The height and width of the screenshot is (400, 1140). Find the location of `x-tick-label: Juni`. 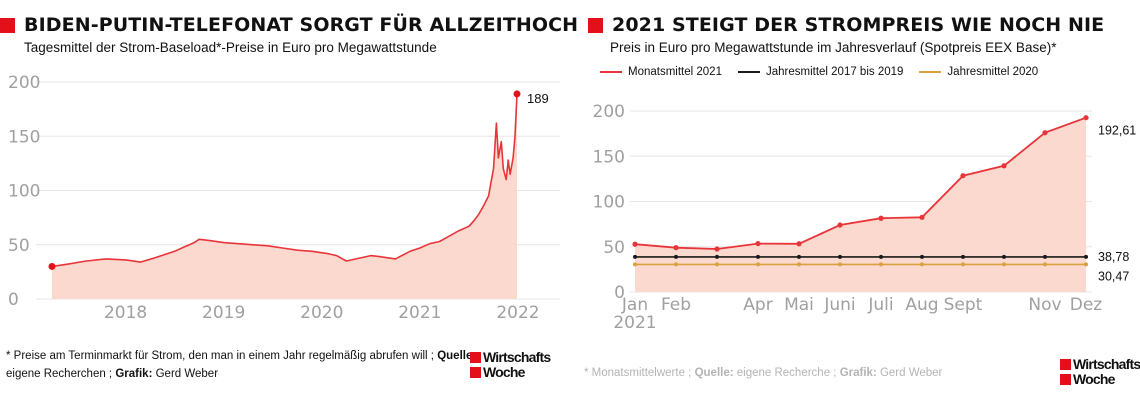

x-tick-label: Juni is located at coordinates (839, 305).